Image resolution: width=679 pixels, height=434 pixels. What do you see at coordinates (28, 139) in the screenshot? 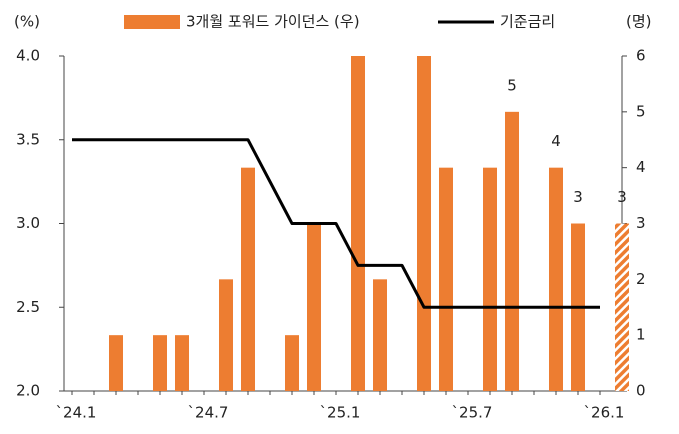
I see `y-tick-label: 3.5` at bounding box center [28, 139].